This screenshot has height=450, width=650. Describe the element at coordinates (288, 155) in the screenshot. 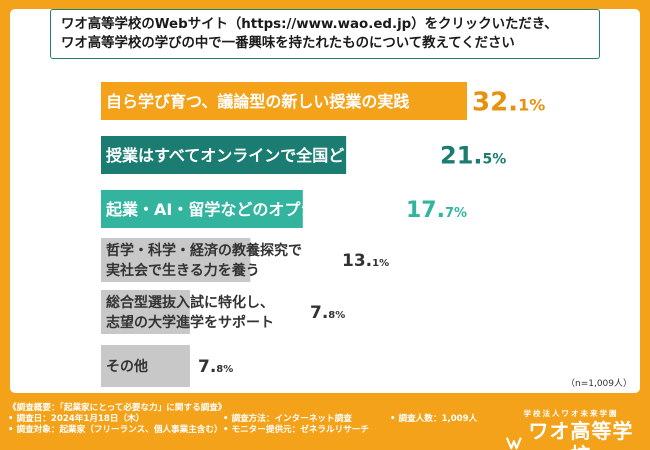

I see `bar-label-2: 授業はすべてオンラインで全国どこからでも学べる` at that location.